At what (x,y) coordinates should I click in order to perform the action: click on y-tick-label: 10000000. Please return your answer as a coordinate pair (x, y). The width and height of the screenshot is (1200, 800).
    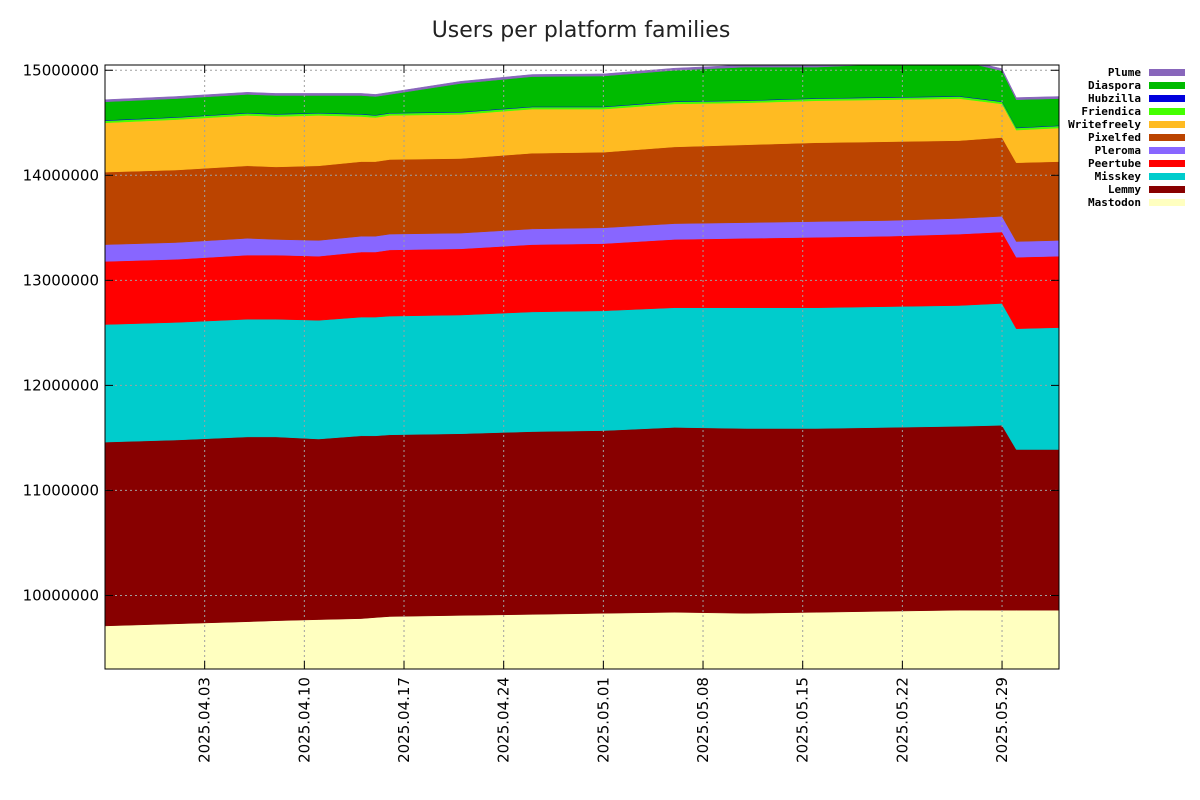
    Looking at the image, I should click on (61, 595).